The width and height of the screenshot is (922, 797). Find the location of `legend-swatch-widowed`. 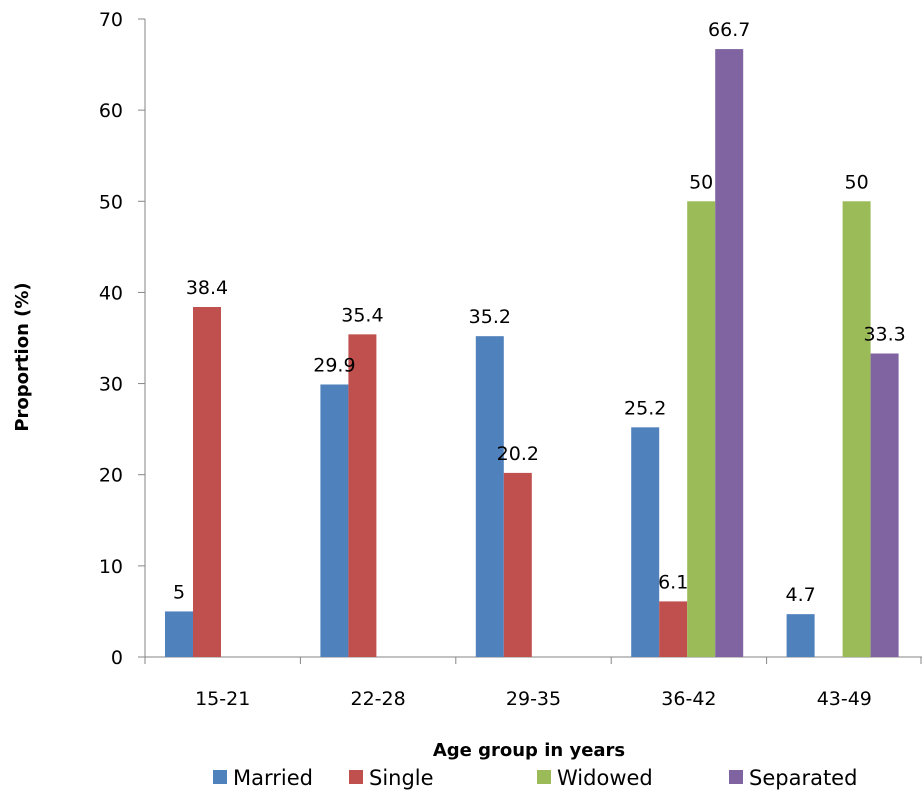

legend-swatch-widowed is located at coordinates (544, 777).